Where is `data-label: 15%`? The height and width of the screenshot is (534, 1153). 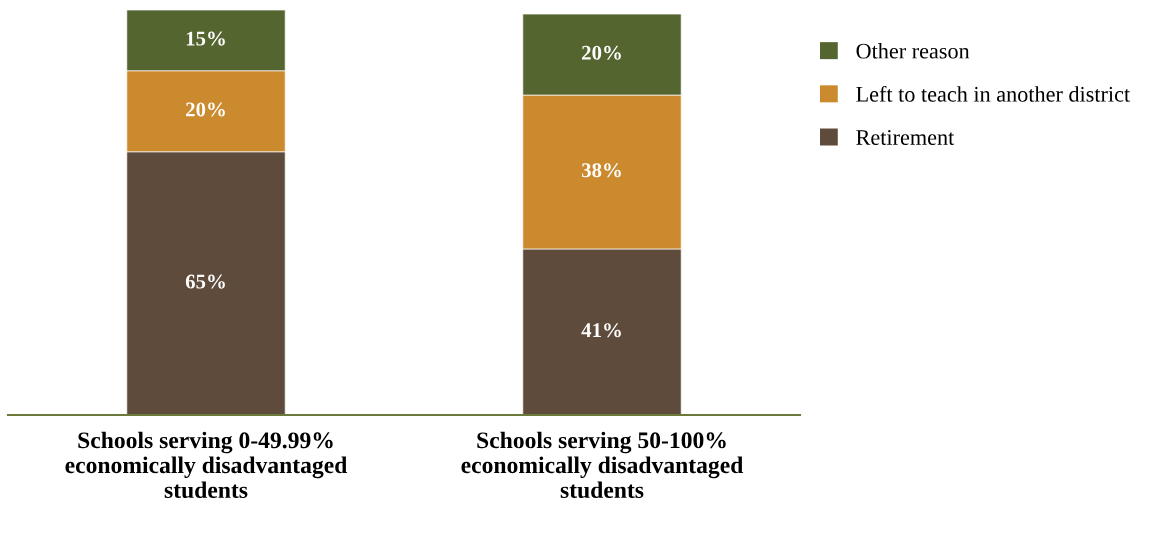 data-label: 15% is located at coordinates (205, 38).